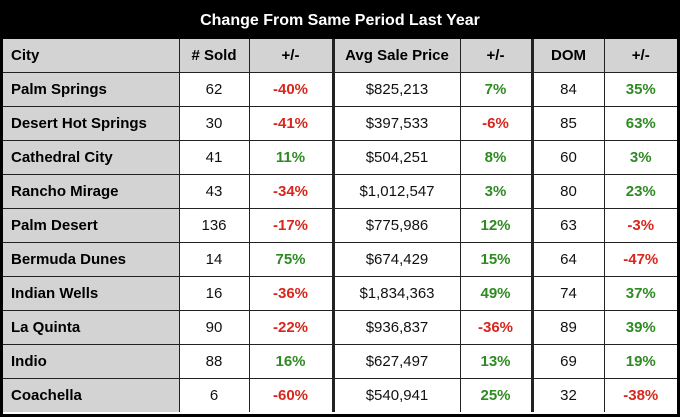 This screenshot has width=680, height=417. What do you see at coordinates (396, 157) in the screenshot?
I see `cell-avg-price: $504,251` at bounding box center [396, 157].